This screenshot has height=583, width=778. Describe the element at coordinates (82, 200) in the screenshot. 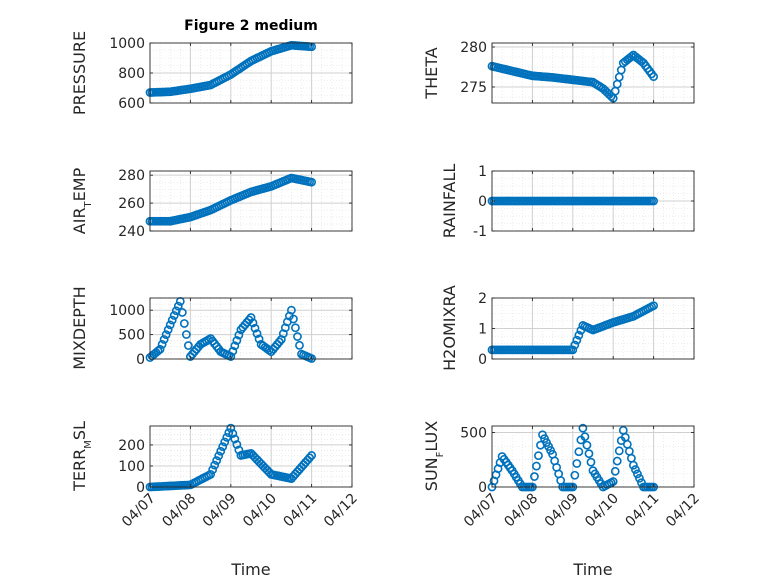

I see `ylabel-air-temp: AIRTEMP` at that location.